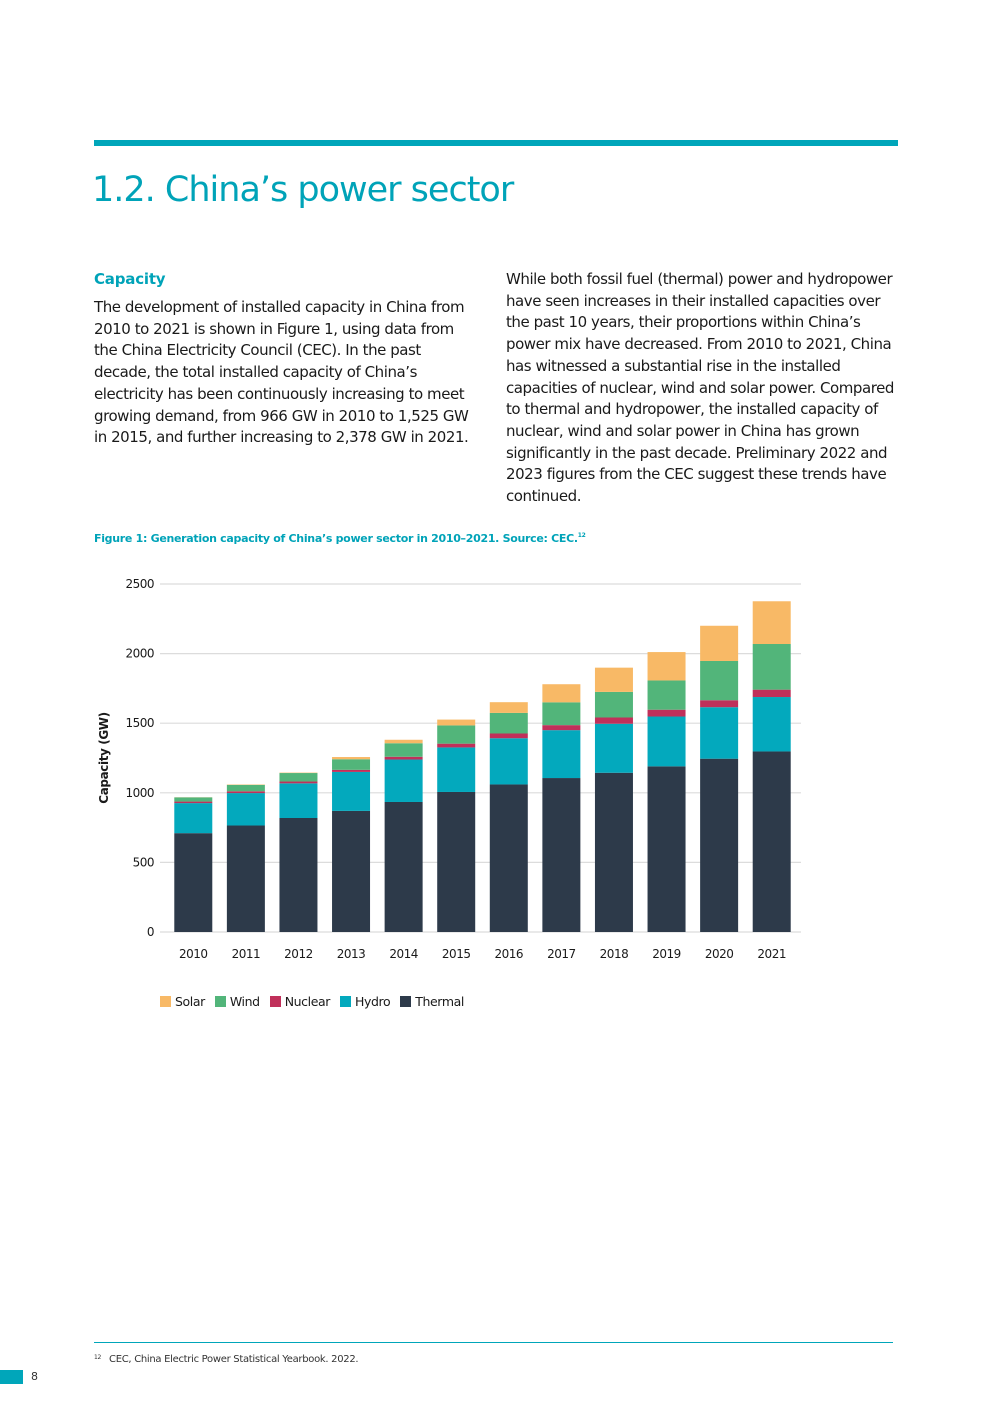 The width and height of the screenshot is (992, 1403). What do you see at coordinates (496, 143) in the screenshot?
I see `top-accent-rule` at bounding box center [496, 143].